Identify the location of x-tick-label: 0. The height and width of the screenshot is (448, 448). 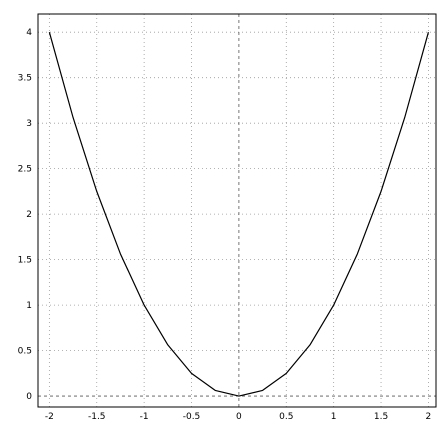
(239, 417).